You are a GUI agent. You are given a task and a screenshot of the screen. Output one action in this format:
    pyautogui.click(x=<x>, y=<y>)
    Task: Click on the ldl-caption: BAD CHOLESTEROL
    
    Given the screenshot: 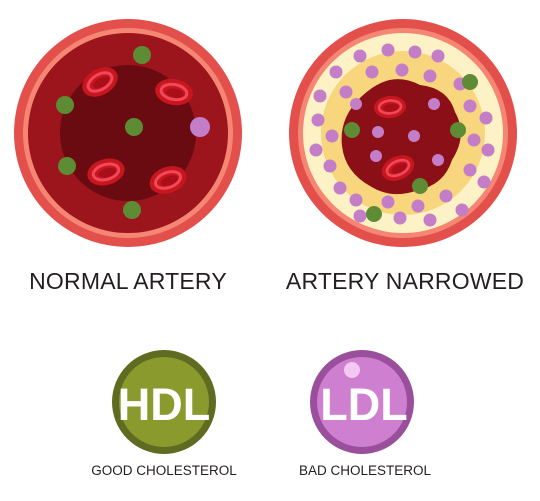 What is the action you would take?
    pyautogui.click(x=365, y=470)
    